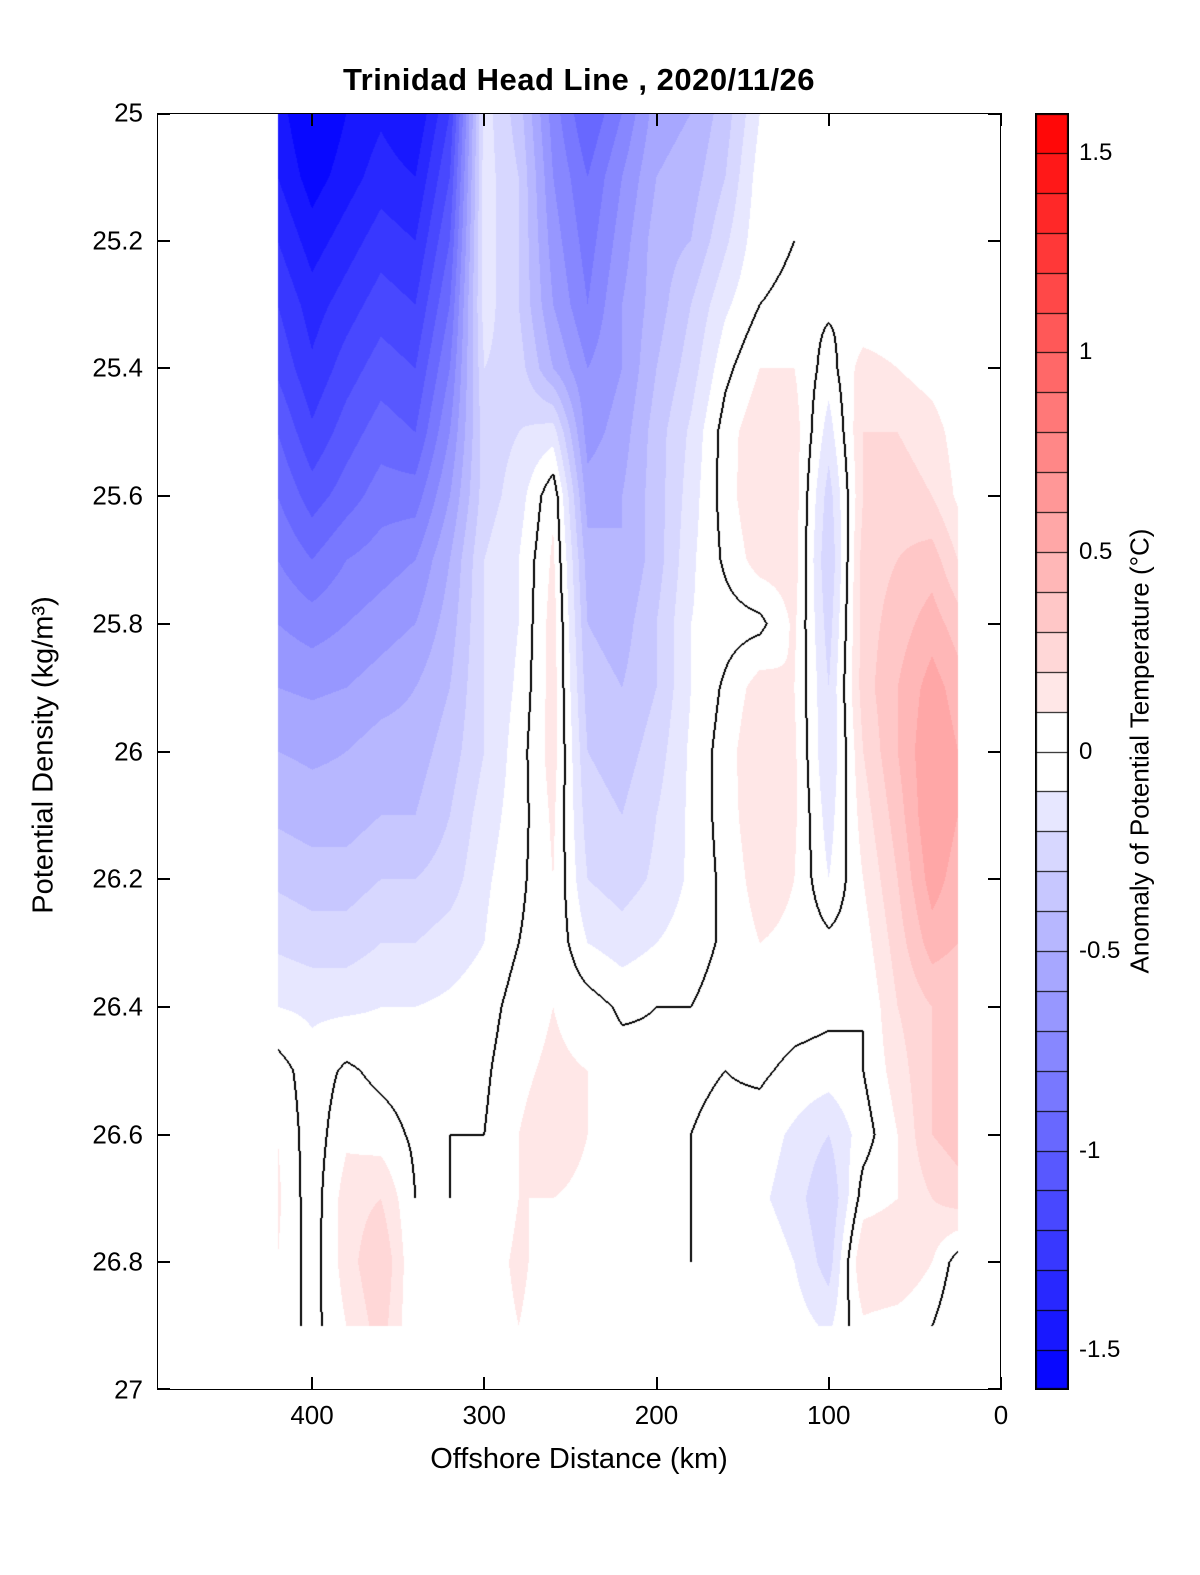 The height and width of the screenshot is (1575, 1200). I want to click on y-tick-label: 26.8, so click(117, 1261).